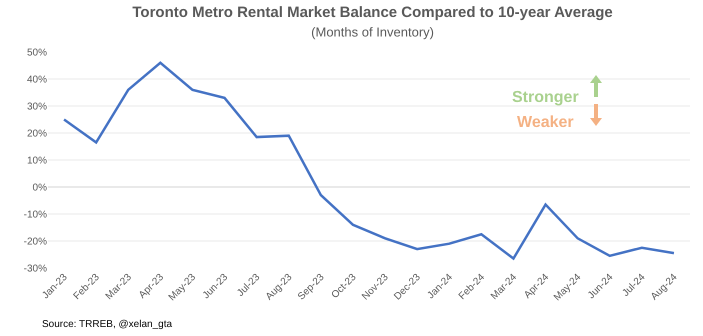  Describe the element at coordinates (545, 97) in the screenshot. I see `annotation: Stronger` at that location.